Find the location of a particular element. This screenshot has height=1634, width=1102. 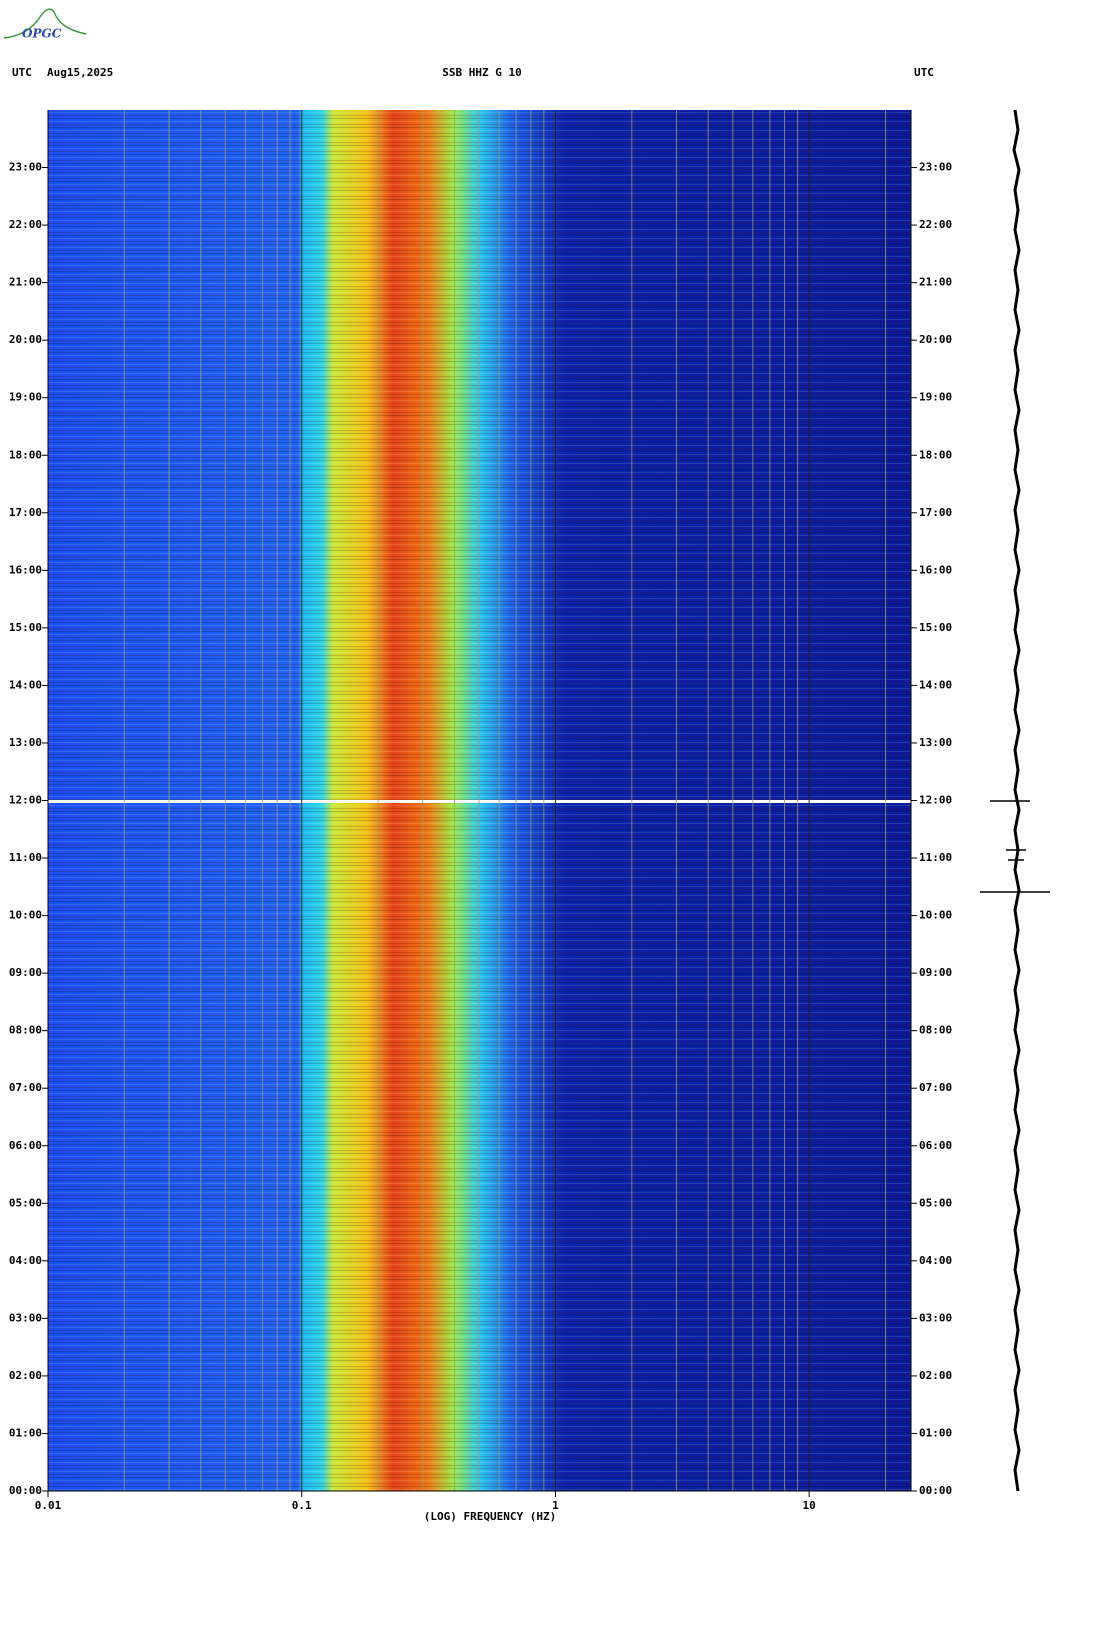

x-axis-label: (LOG) FREQUENCY (HZ) is located at coordinates (490, 1516).